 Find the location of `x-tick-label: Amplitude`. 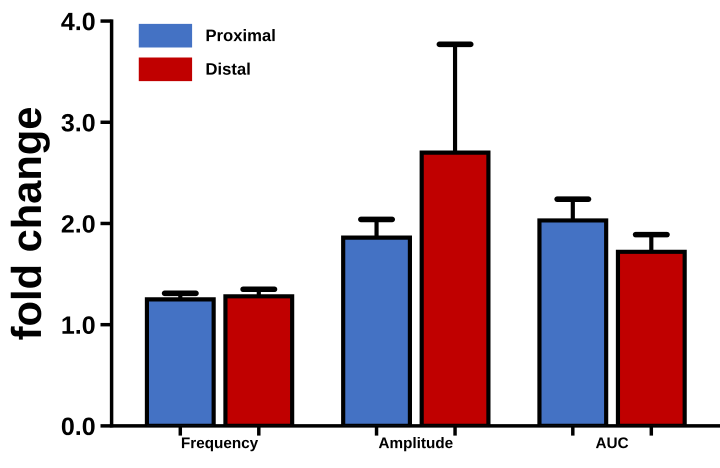

x-tick-label: Amplitude is located at coordinates (415, 444).